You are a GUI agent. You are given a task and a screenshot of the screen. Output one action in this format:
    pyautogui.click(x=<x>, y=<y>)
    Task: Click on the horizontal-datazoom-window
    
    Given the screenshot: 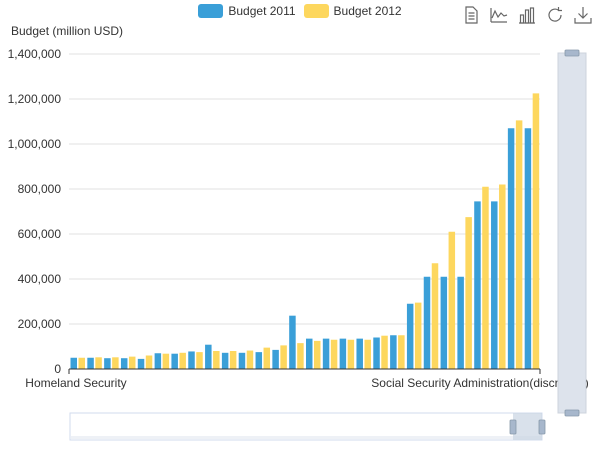 What is the action you would take?
    pyautogui.click(x=527, y=426)
    